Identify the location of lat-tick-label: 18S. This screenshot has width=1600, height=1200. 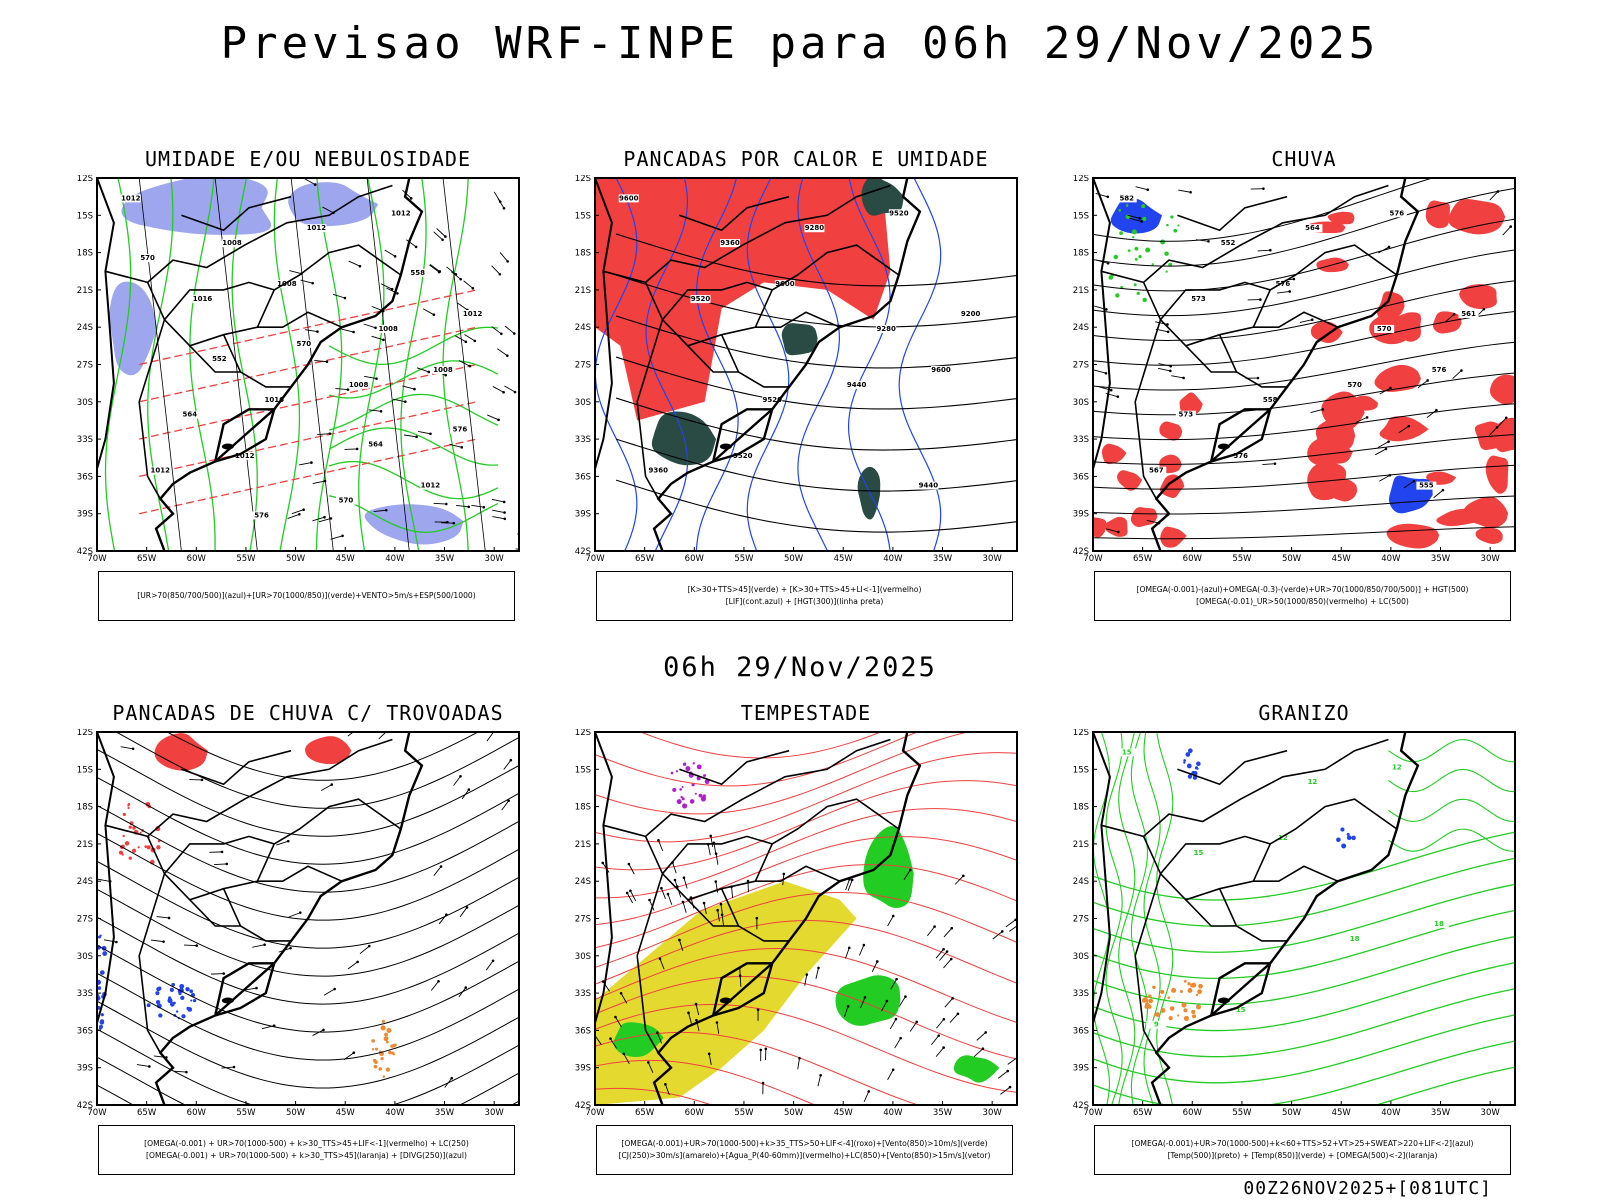
(583, 808).